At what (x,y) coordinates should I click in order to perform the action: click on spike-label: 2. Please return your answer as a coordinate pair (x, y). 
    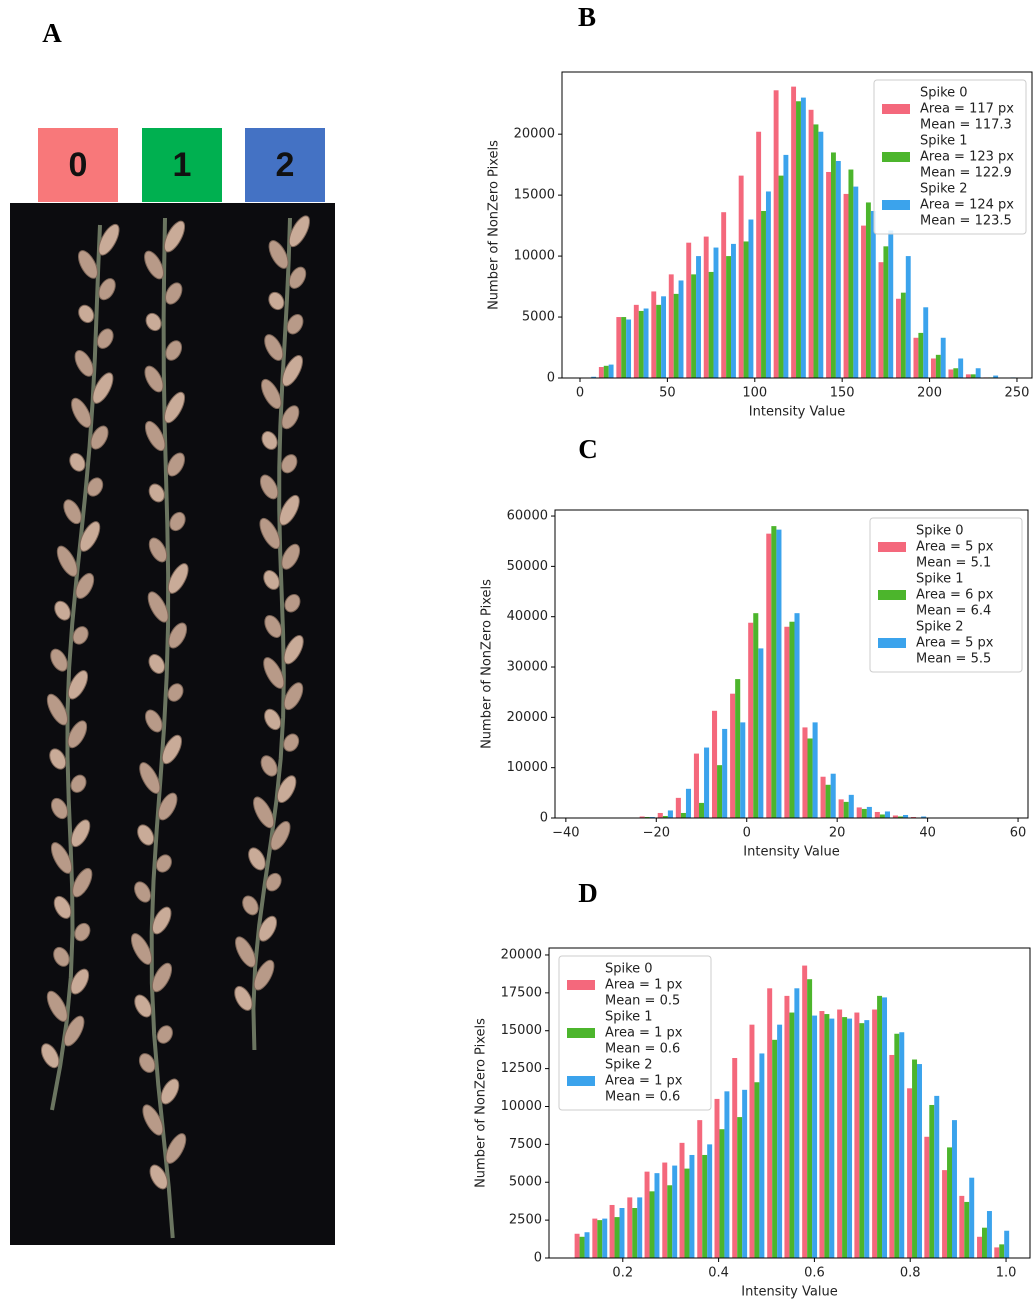
    Looking at the image, I should click on (285, 165).